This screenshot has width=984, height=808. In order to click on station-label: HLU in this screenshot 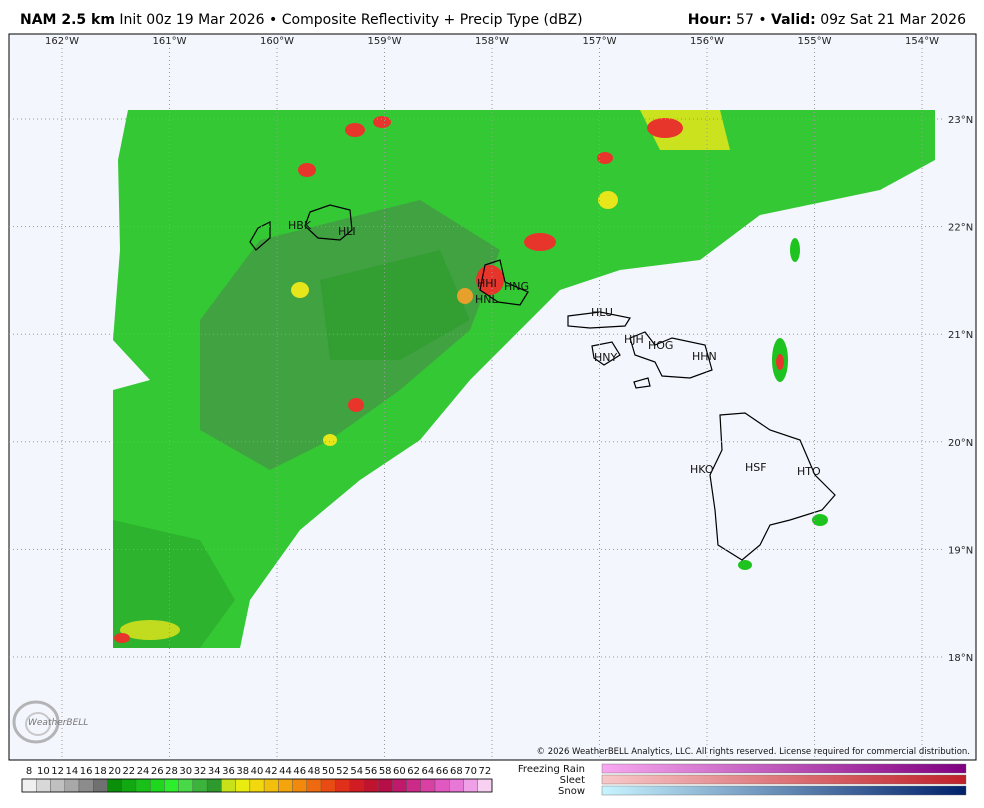, I will do `click(602, 312)`.